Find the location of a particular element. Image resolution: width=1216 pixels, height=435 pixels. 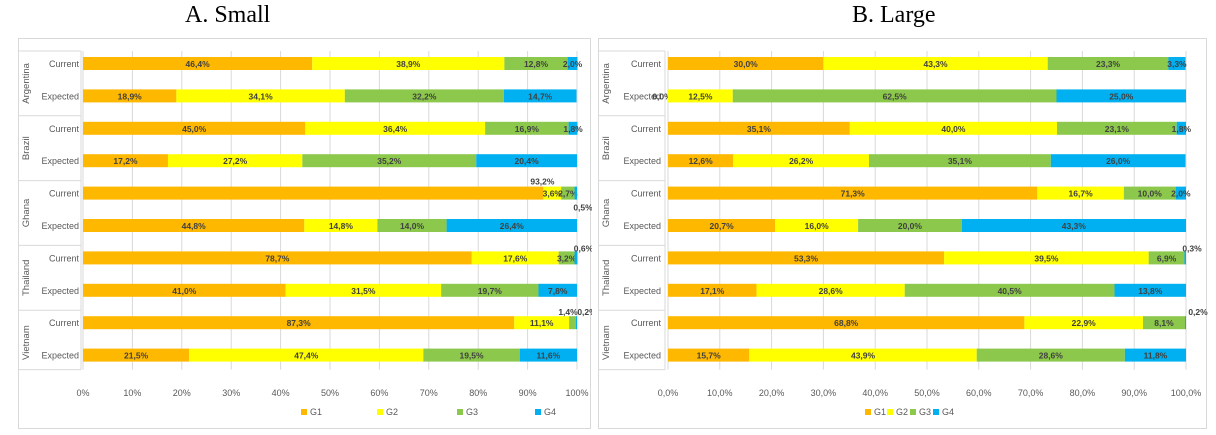

data-label: 16,0% is located at coordinates (817, 226).